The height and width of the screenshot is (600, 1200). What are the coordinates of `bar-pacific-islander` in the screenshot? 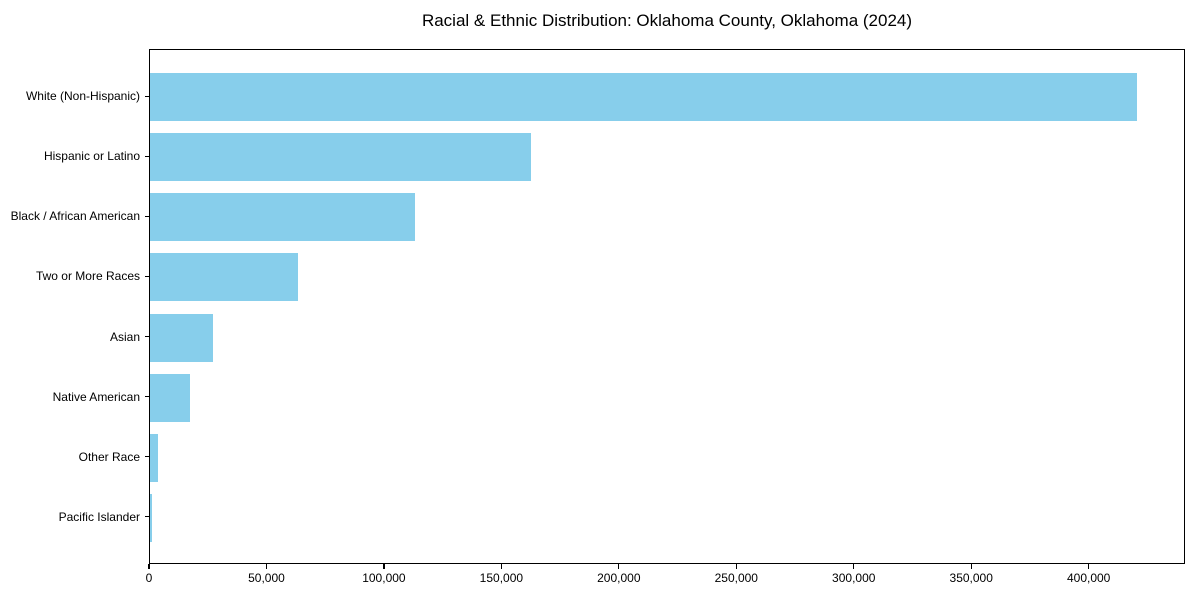 It's located at (151, 517).